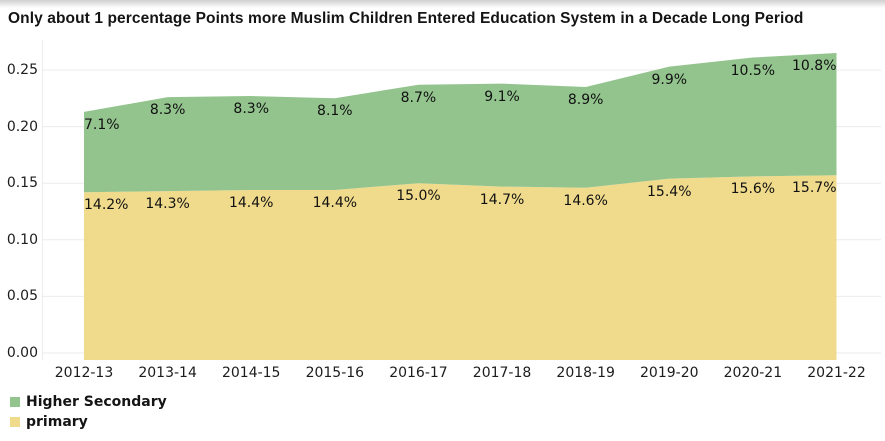 The image size is (885, 441). Describe the element at coordinates (669, 373) in the screenshot. I see `x-tick-label: 2019-20` at that location.